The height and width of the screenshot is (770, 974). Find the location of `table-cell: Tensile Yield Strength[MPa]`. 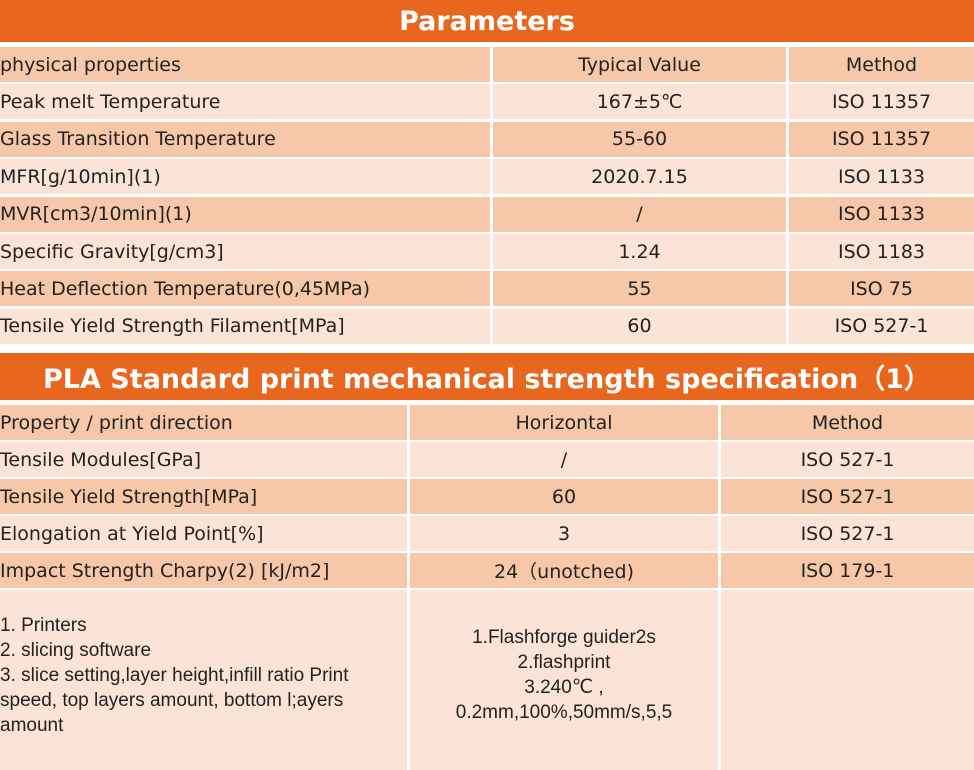

table-cell: Tensile Yield Strength[MPa] is located at coordinates (203, 496).